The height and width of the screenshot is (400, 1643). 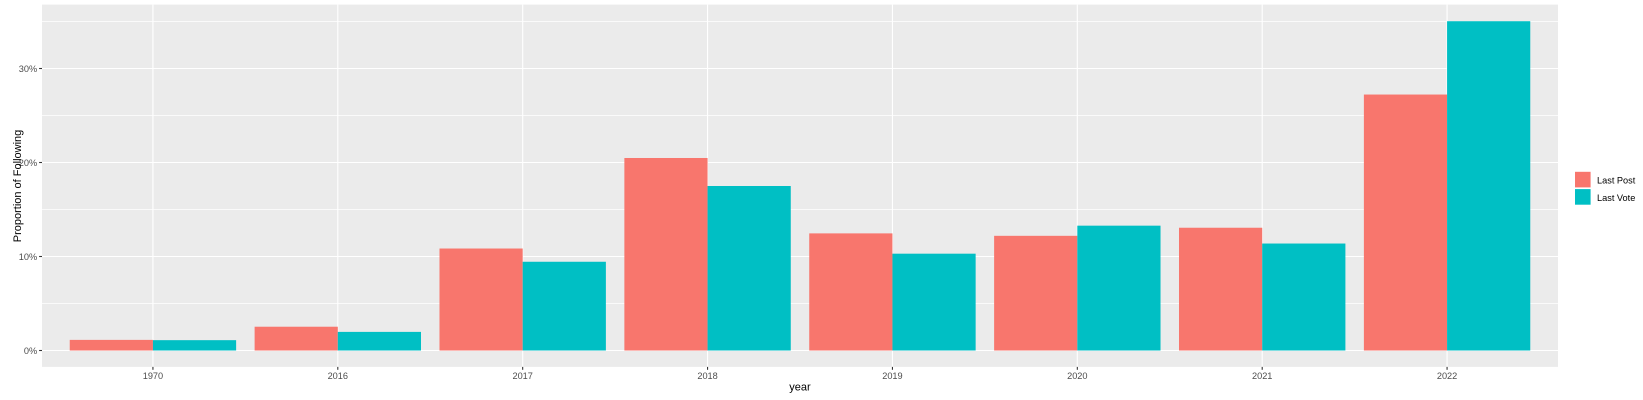 What do you see at coordinates (707, 376) in the screenshot?
I see `svg-text: 2018` at bounding box center [707, 376].